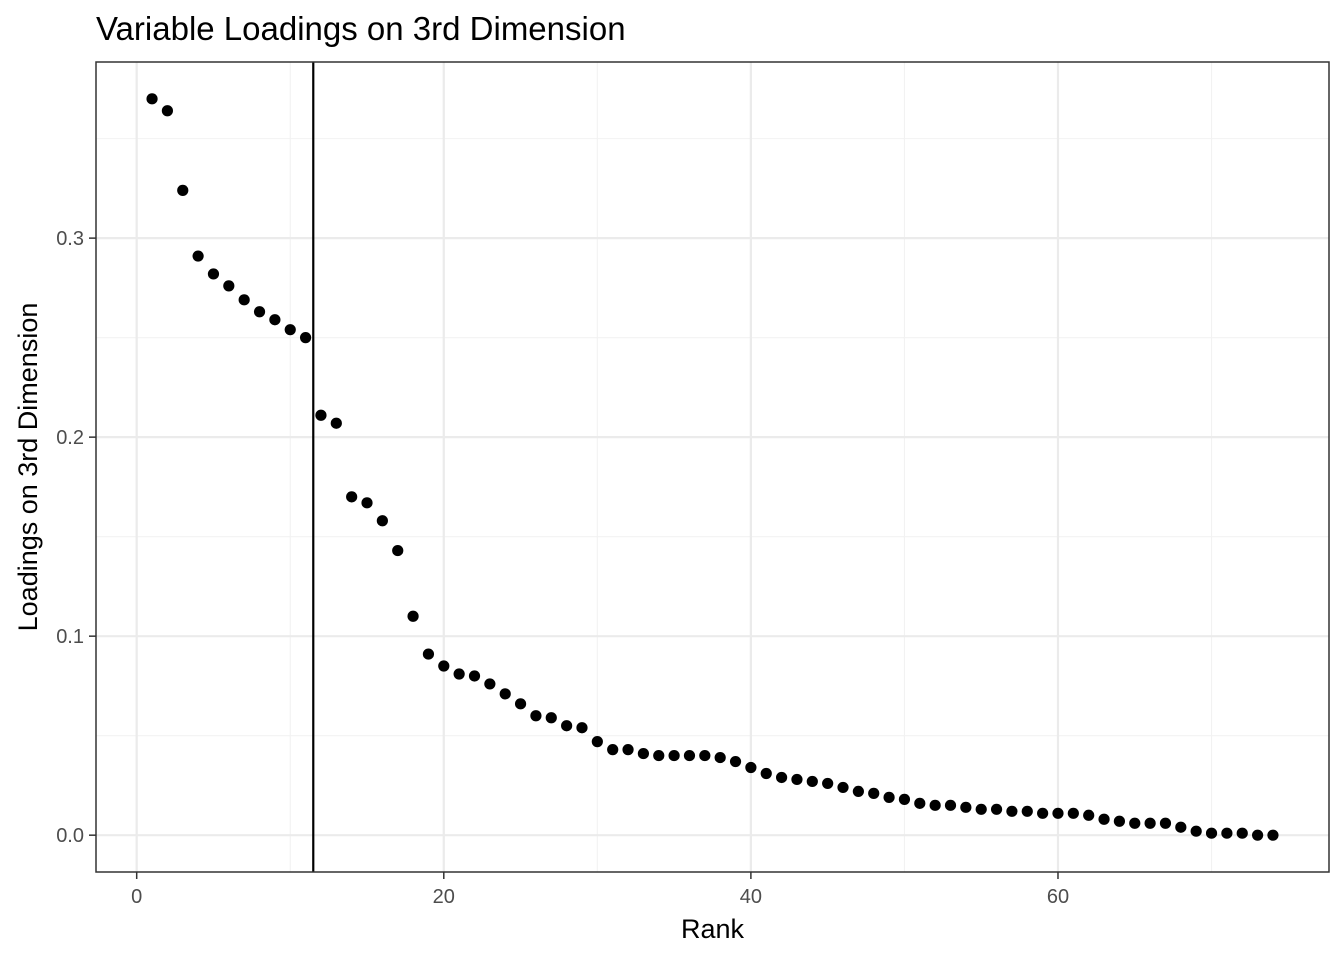 Image resolution: width=1344 pixels, height=960 pixels. Describe the element at coordinates (136, 897) in the screenshot. I see `x-tick-label: 0` at that location.